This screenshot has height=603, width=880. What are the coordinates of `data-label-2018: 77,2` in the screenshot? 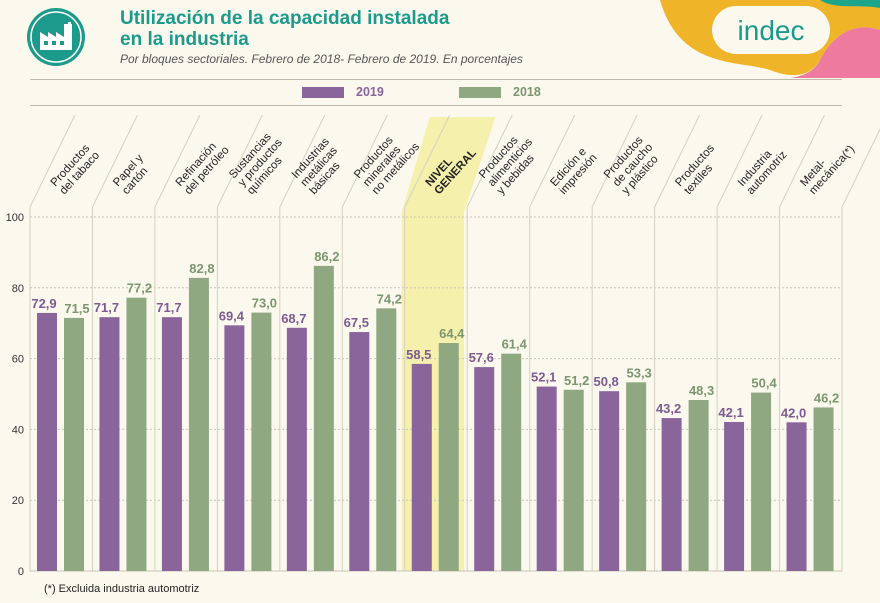 It's located at (139, 288).